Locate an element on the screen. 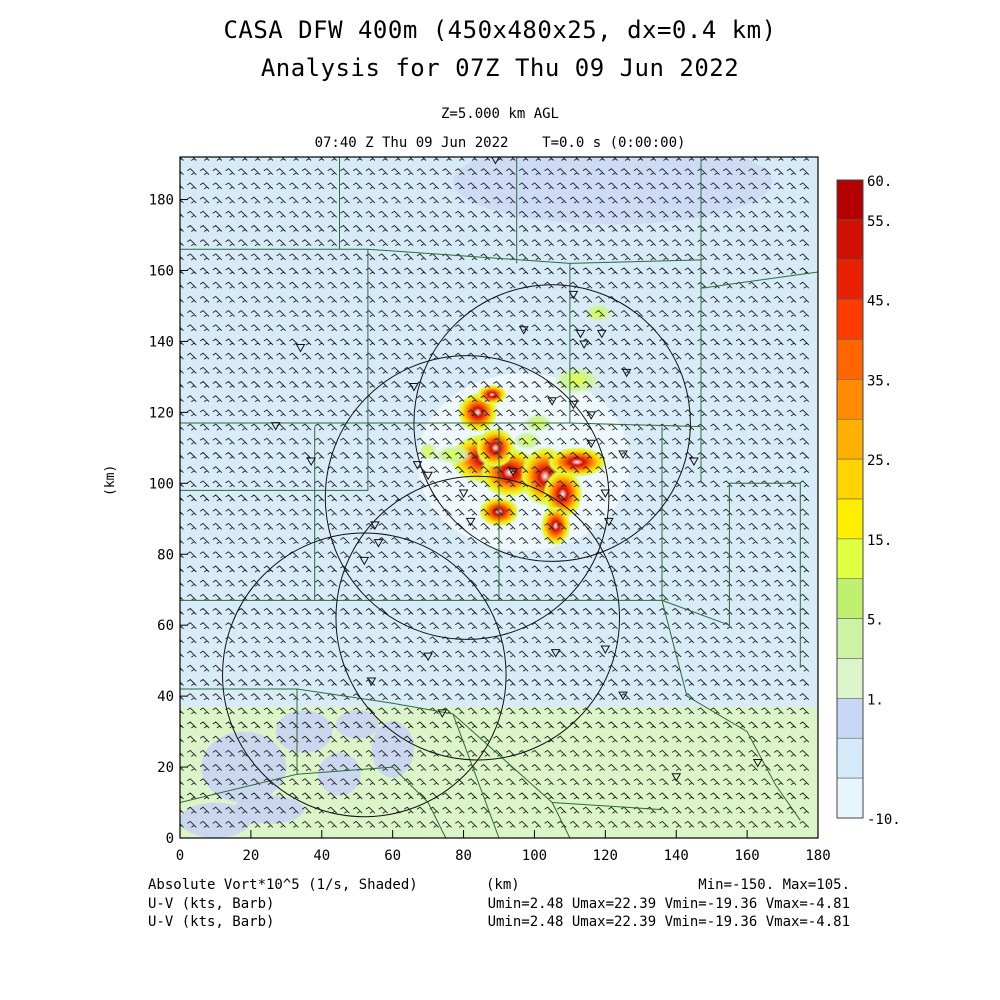  x-tick-label: 60 is located at coordinates (392, 856).